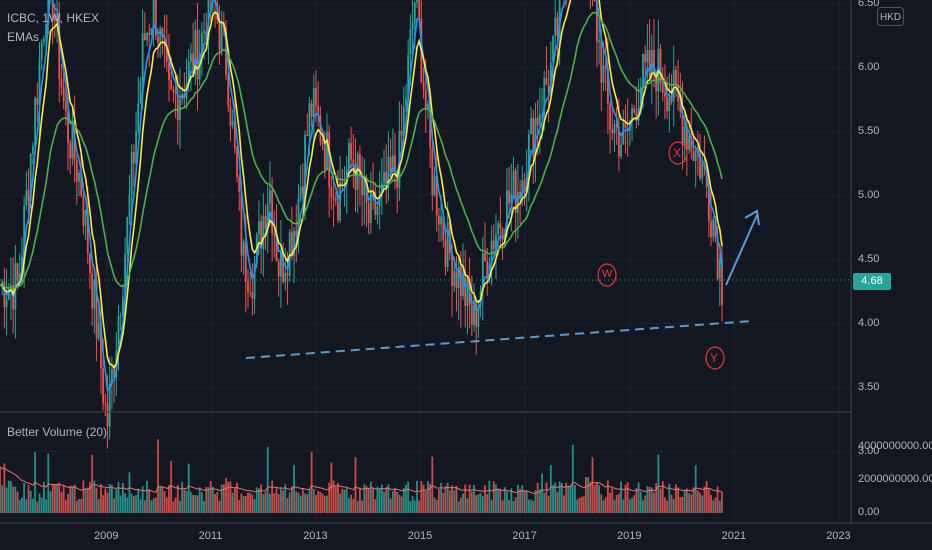  Describe the element at coordinates (890, 16) in the screenshot. I see `currency-badge: HKD` at that location.